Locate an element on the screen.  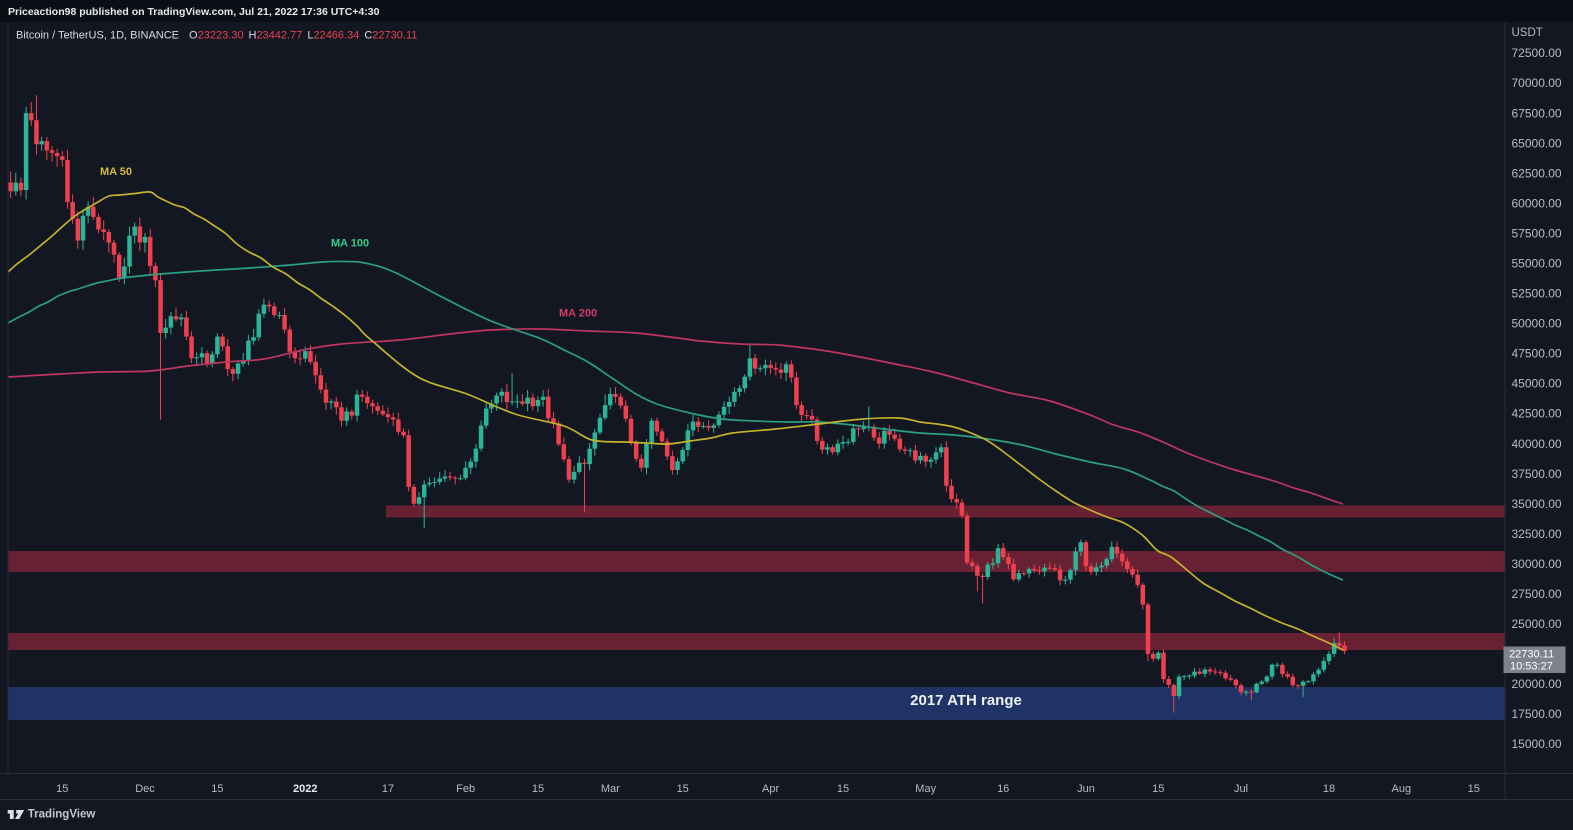
svg-text: MA 200 is located at coordinates (578, 314).